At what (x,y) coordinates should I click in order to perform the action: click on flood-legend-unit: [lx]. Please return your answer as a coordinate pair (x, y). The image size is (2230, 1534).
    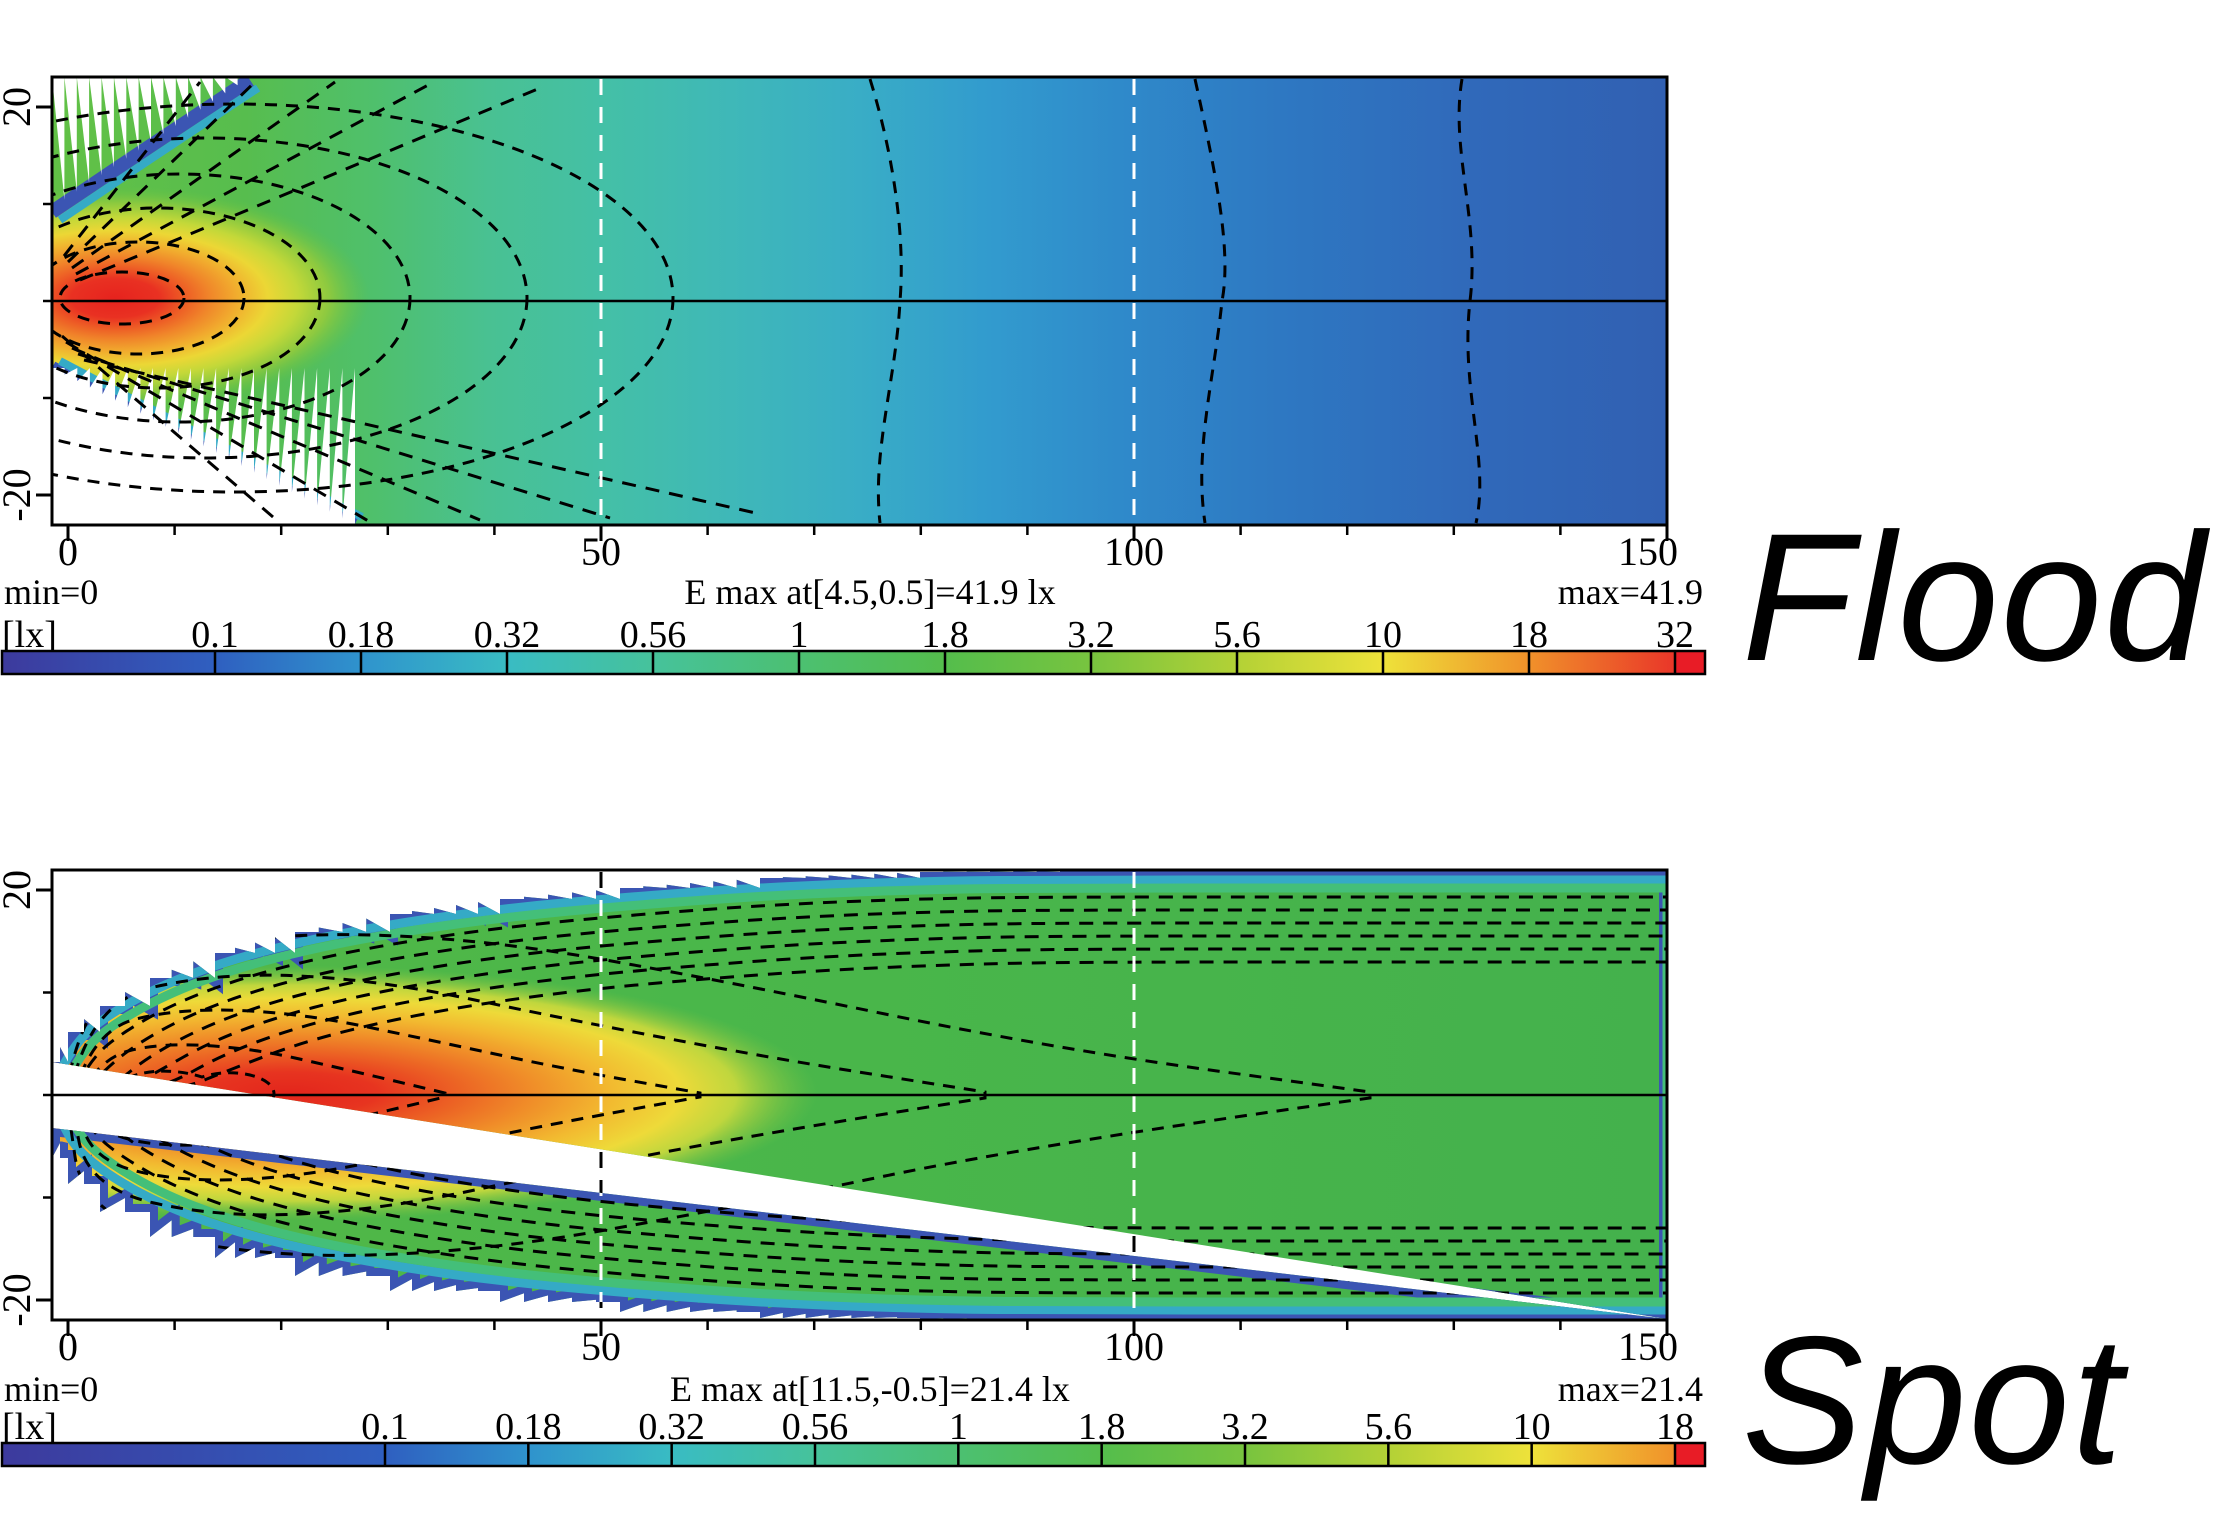
    Looking at the image, I should click on (29, 635).